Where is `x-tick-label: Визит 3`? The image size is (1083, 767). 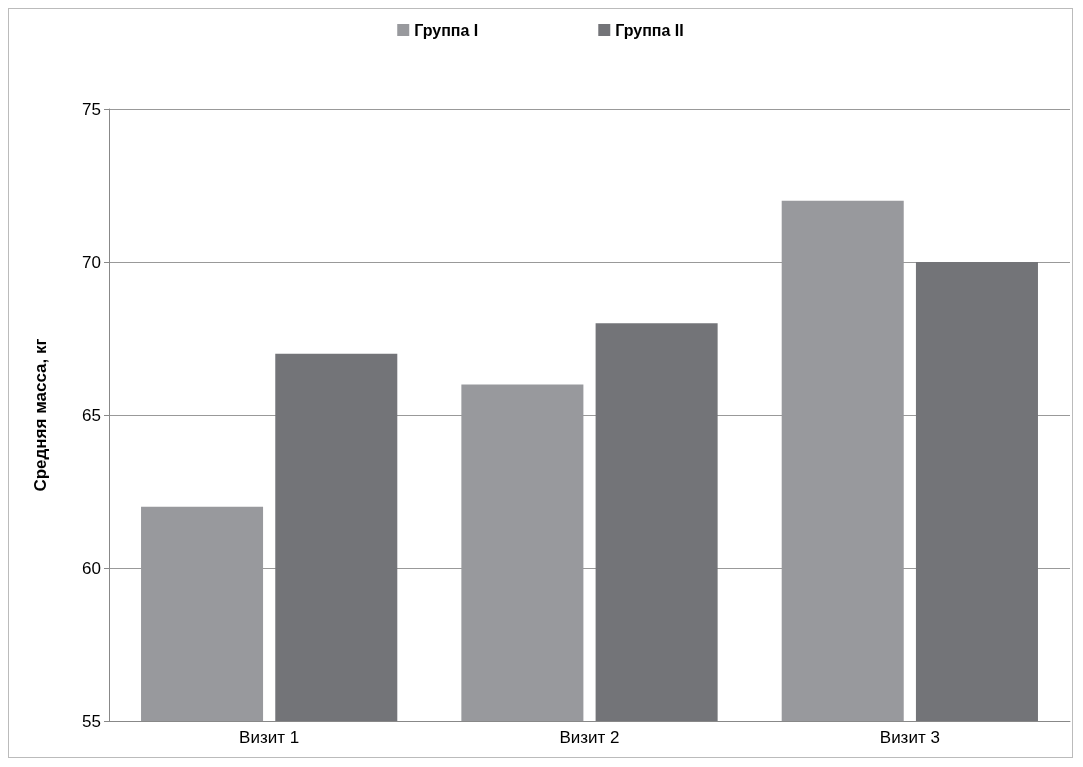
x-tick-label: Визит 3 is located at coordinates (909, 737).